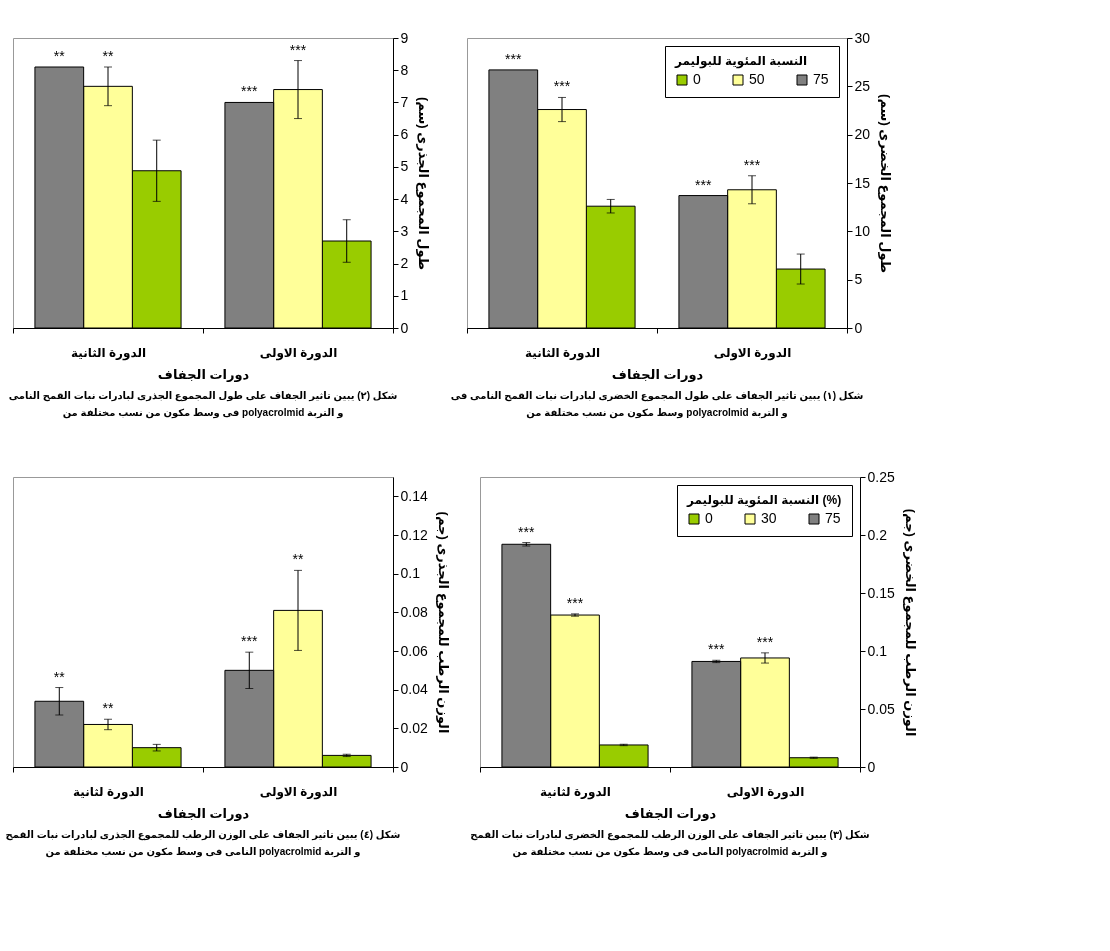 The width and height of the screenshot is (1110, 951). What do you see at coordinates (741, 61) in the screenshot?
I see `legend-title: النسبة المئوية للبوليمر` at bounding box center [741, 61].